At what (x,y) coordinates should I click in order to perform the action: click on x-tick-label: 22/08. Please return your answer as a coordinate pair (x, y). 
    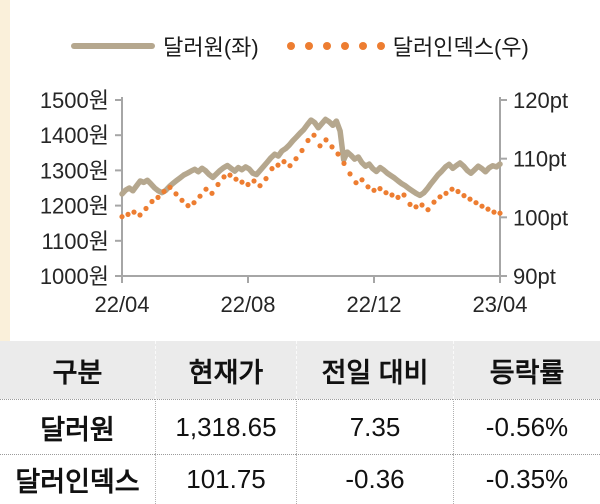
    Looking at the image, I should click on (247, 304).